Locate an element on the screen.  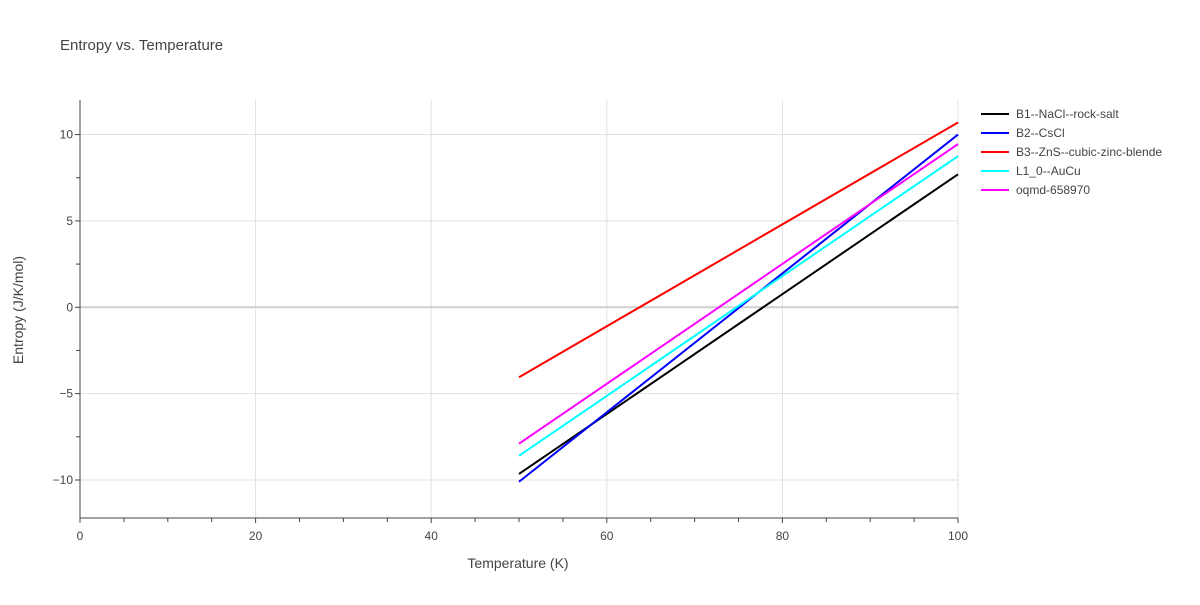
legend-label: B1--NaCl--rock-salt is located at coordinates (1067, 114).